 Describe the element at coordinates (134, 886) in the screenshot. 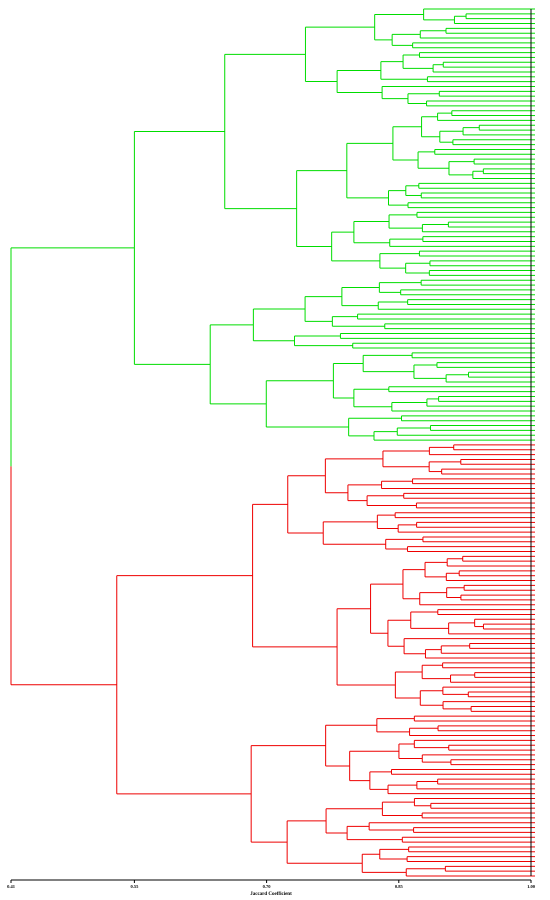

I see `x-tick-label: 0.55` at that location.